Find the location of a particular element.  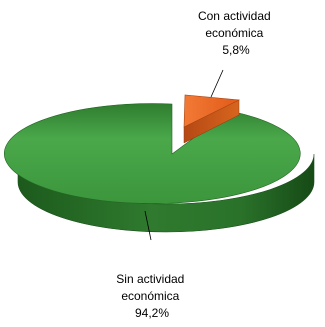

label-sin-actividad-line-1: Sin actividad is located at coordinates (150, 279).